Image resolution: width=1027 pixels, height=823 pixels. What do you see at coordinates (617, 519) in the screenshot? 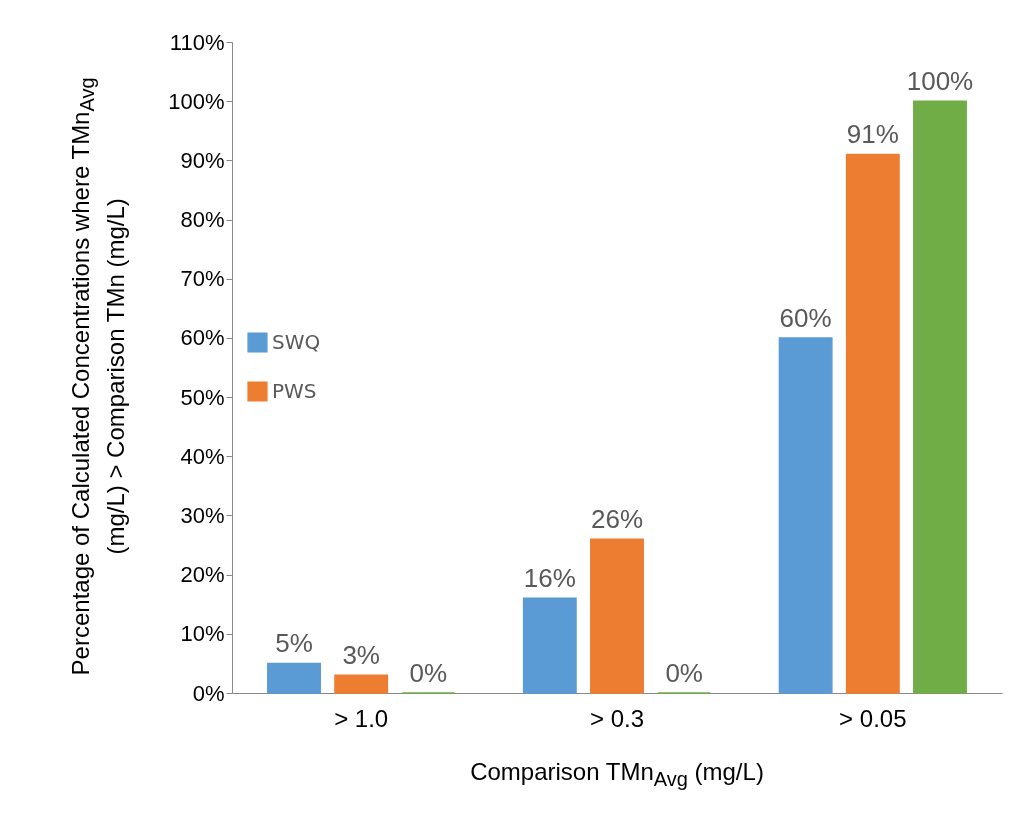
I see `data-label: 26%` at bounding box center [617, 519].